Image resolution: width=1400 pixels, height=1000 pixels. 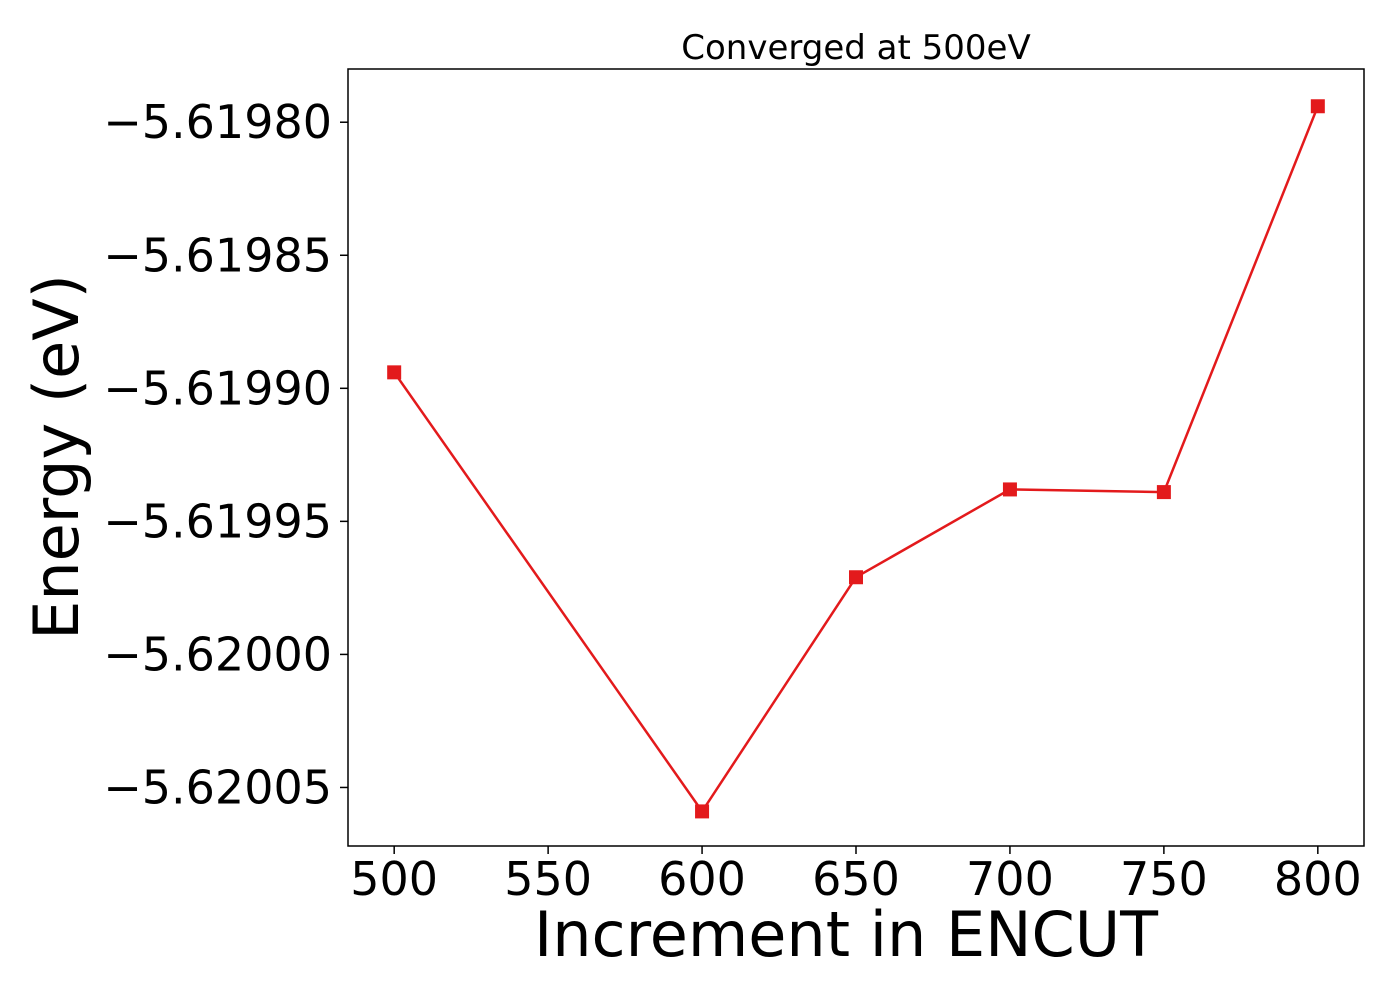 What do you see at coordinates (702, 879) in the screenshot?
I see `x-tick-label: 600` at bounding box center [702, 879].